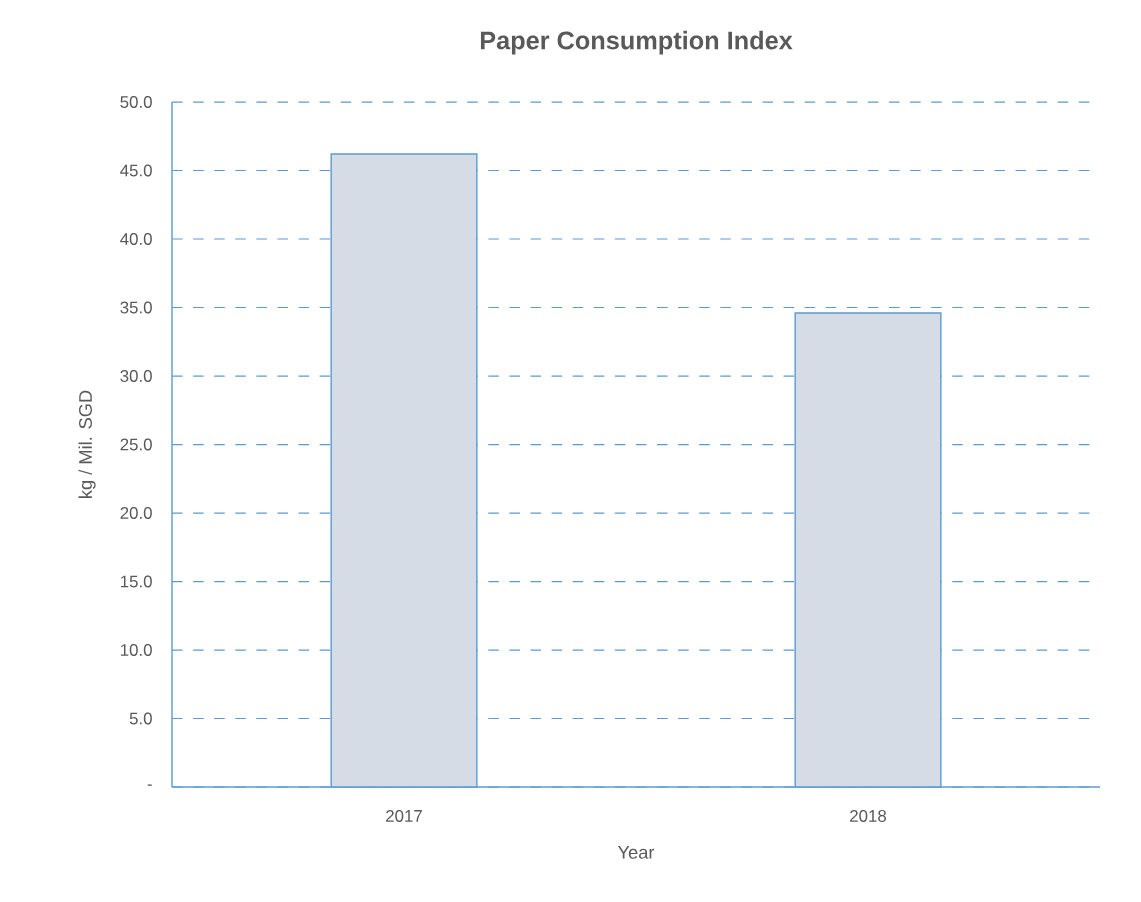 The image size is (1141, 902). I want to click on y-tick-label: 30.0, so click(136, 376).